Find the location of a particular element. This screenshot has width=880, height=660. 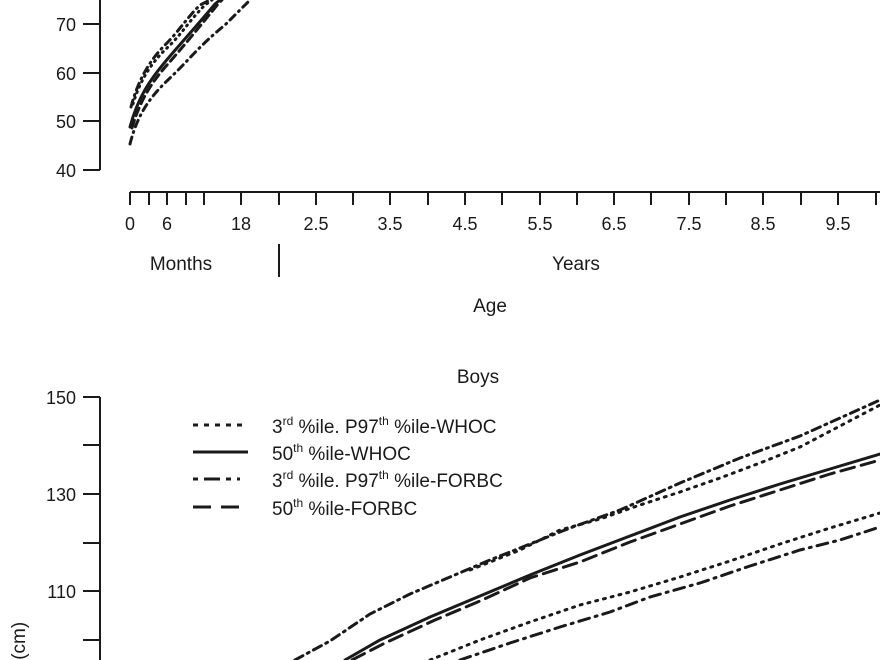

months-label: Months is located at coordinates (181, 264).